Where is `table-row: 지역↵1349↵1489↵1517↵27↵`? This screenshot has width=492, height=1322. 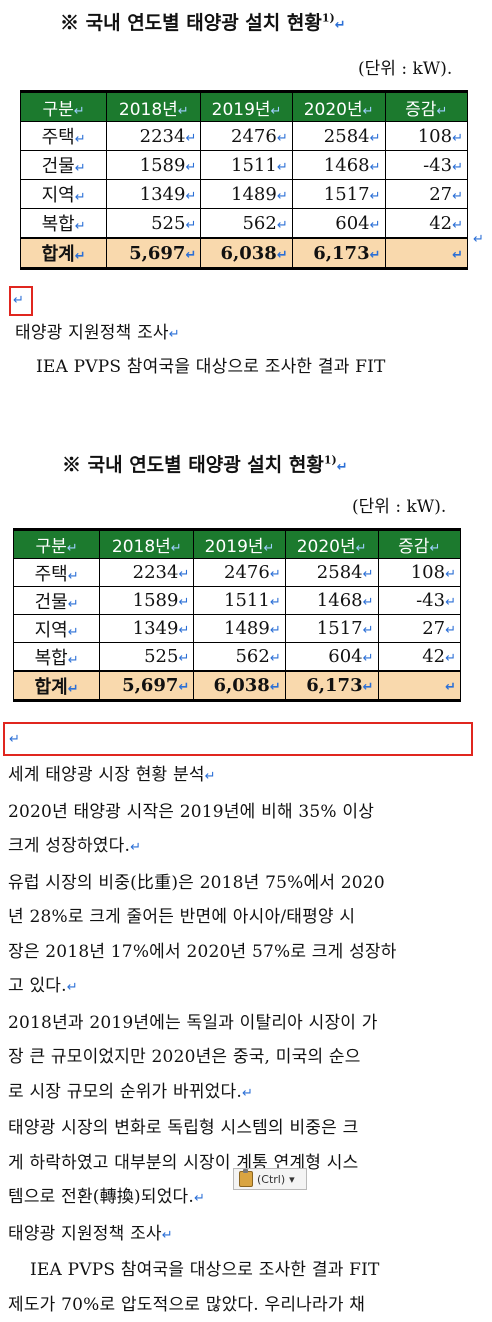
table-row: 지역↵1349↵1489↵1517↵27↵ is located at coordinates (237, 629).